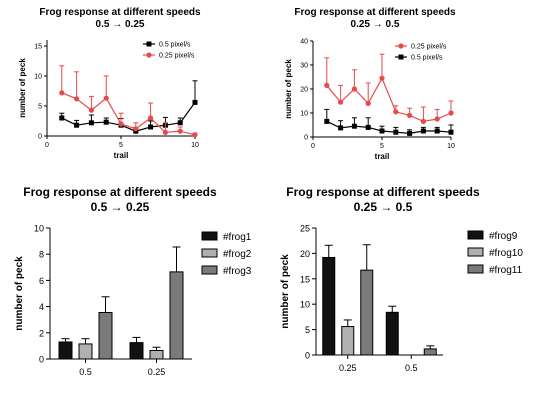 The height and width of the screenshot is (415, 537). I want to click on y-tick-label: 25, so click(305, 229).